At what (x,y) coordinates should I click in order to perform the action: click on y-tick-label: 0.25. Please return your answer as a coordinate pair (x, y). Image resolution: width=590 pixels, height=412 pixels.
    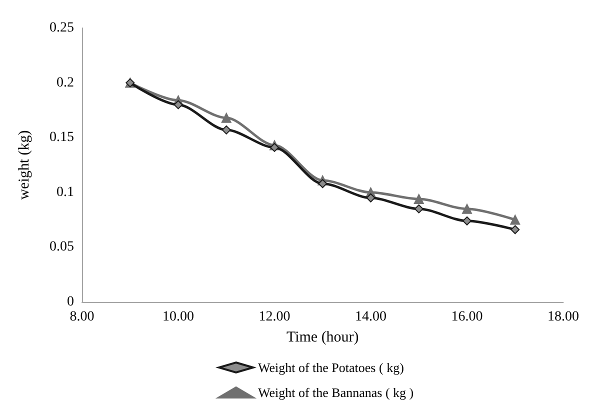
    Looking at the image, I should click on (62, 28).